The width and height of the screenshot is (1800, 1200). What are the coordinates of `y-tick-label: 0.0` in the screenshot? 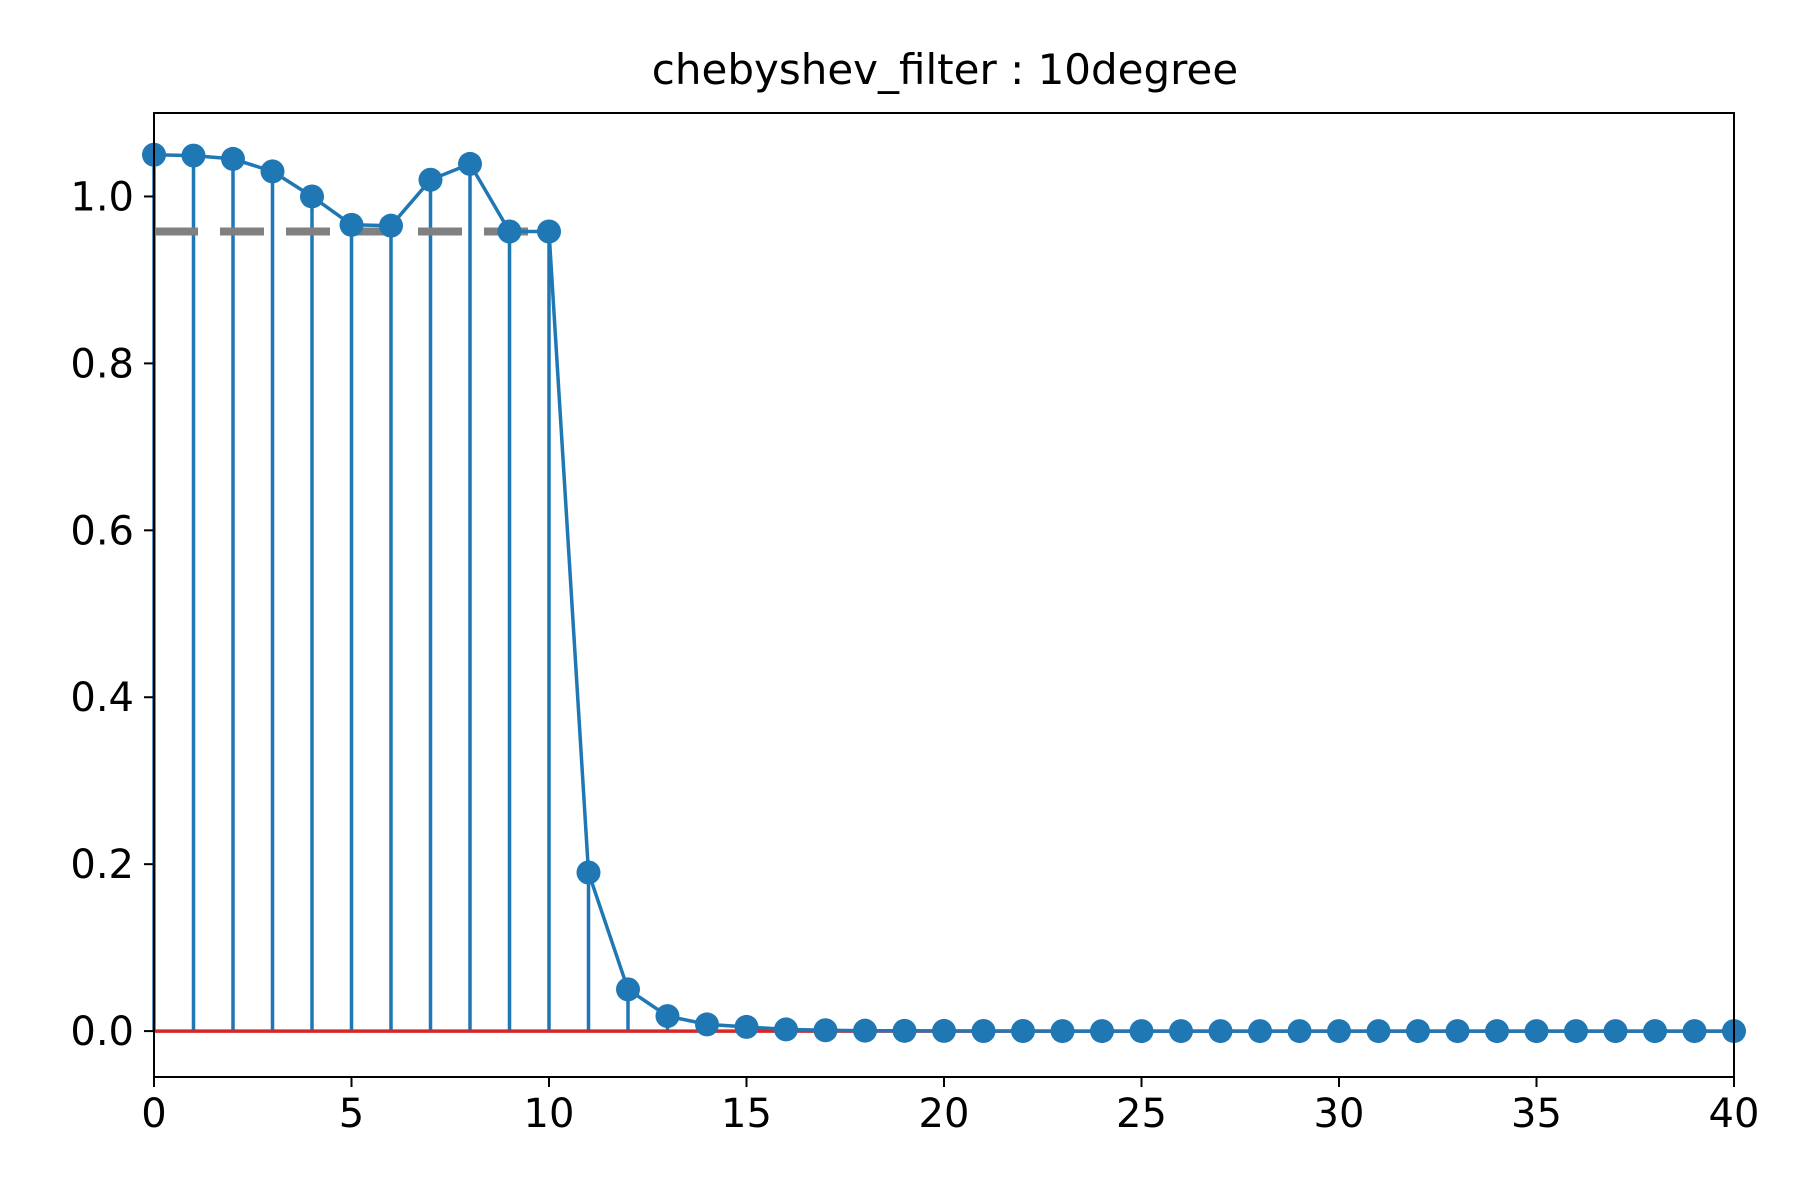 It's located at (102, 1032).